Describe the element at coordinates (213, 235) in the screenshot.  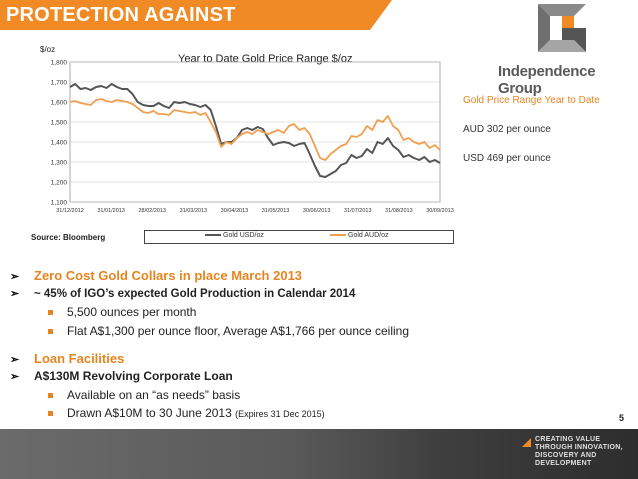
I see `legend-usd-swatch` at that location.